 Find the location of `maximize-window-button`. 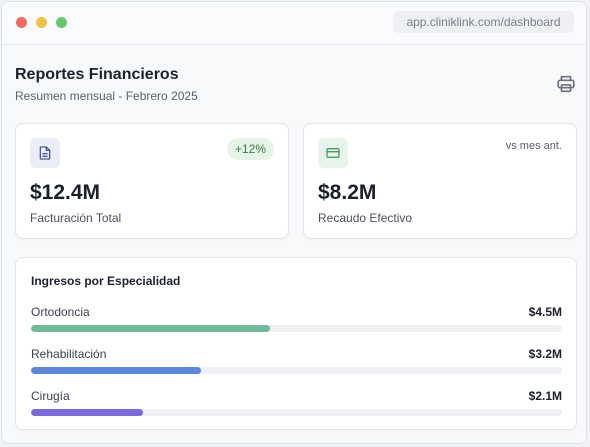

maximize-window-button is located at coordinates (61, 22).